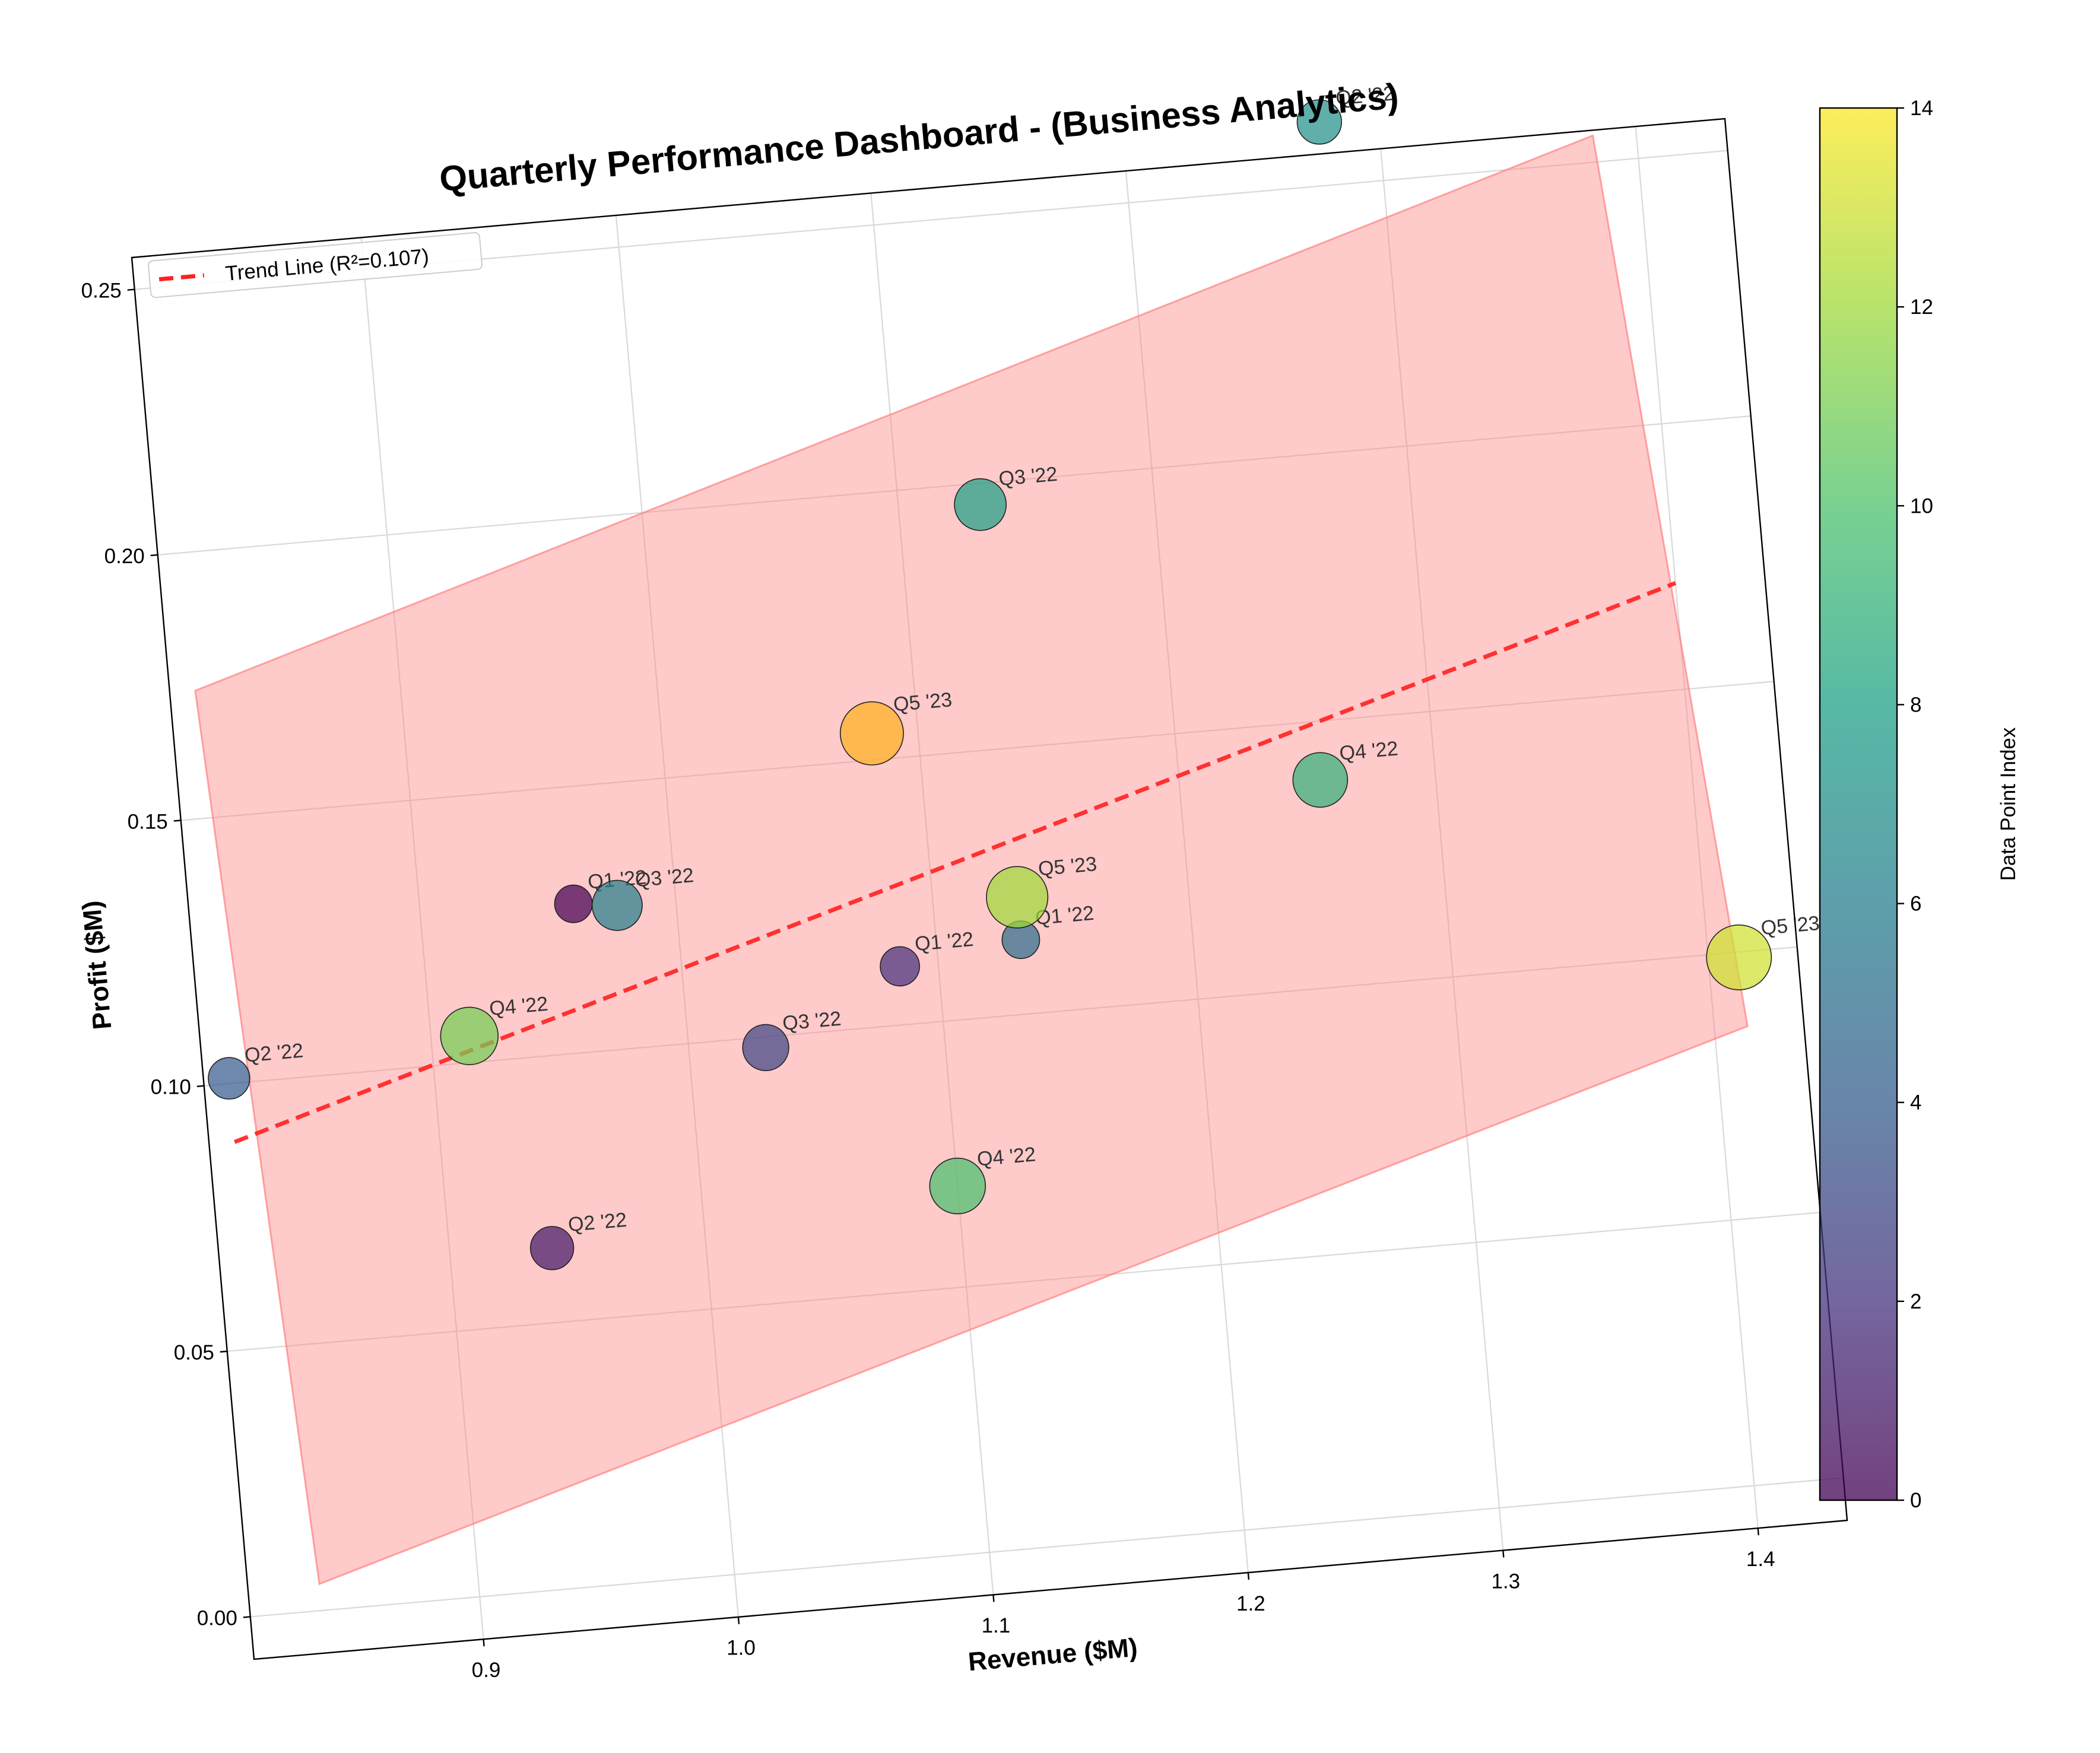  I want to click on colorbar-label: Data Point Index, so click(2008, 804).